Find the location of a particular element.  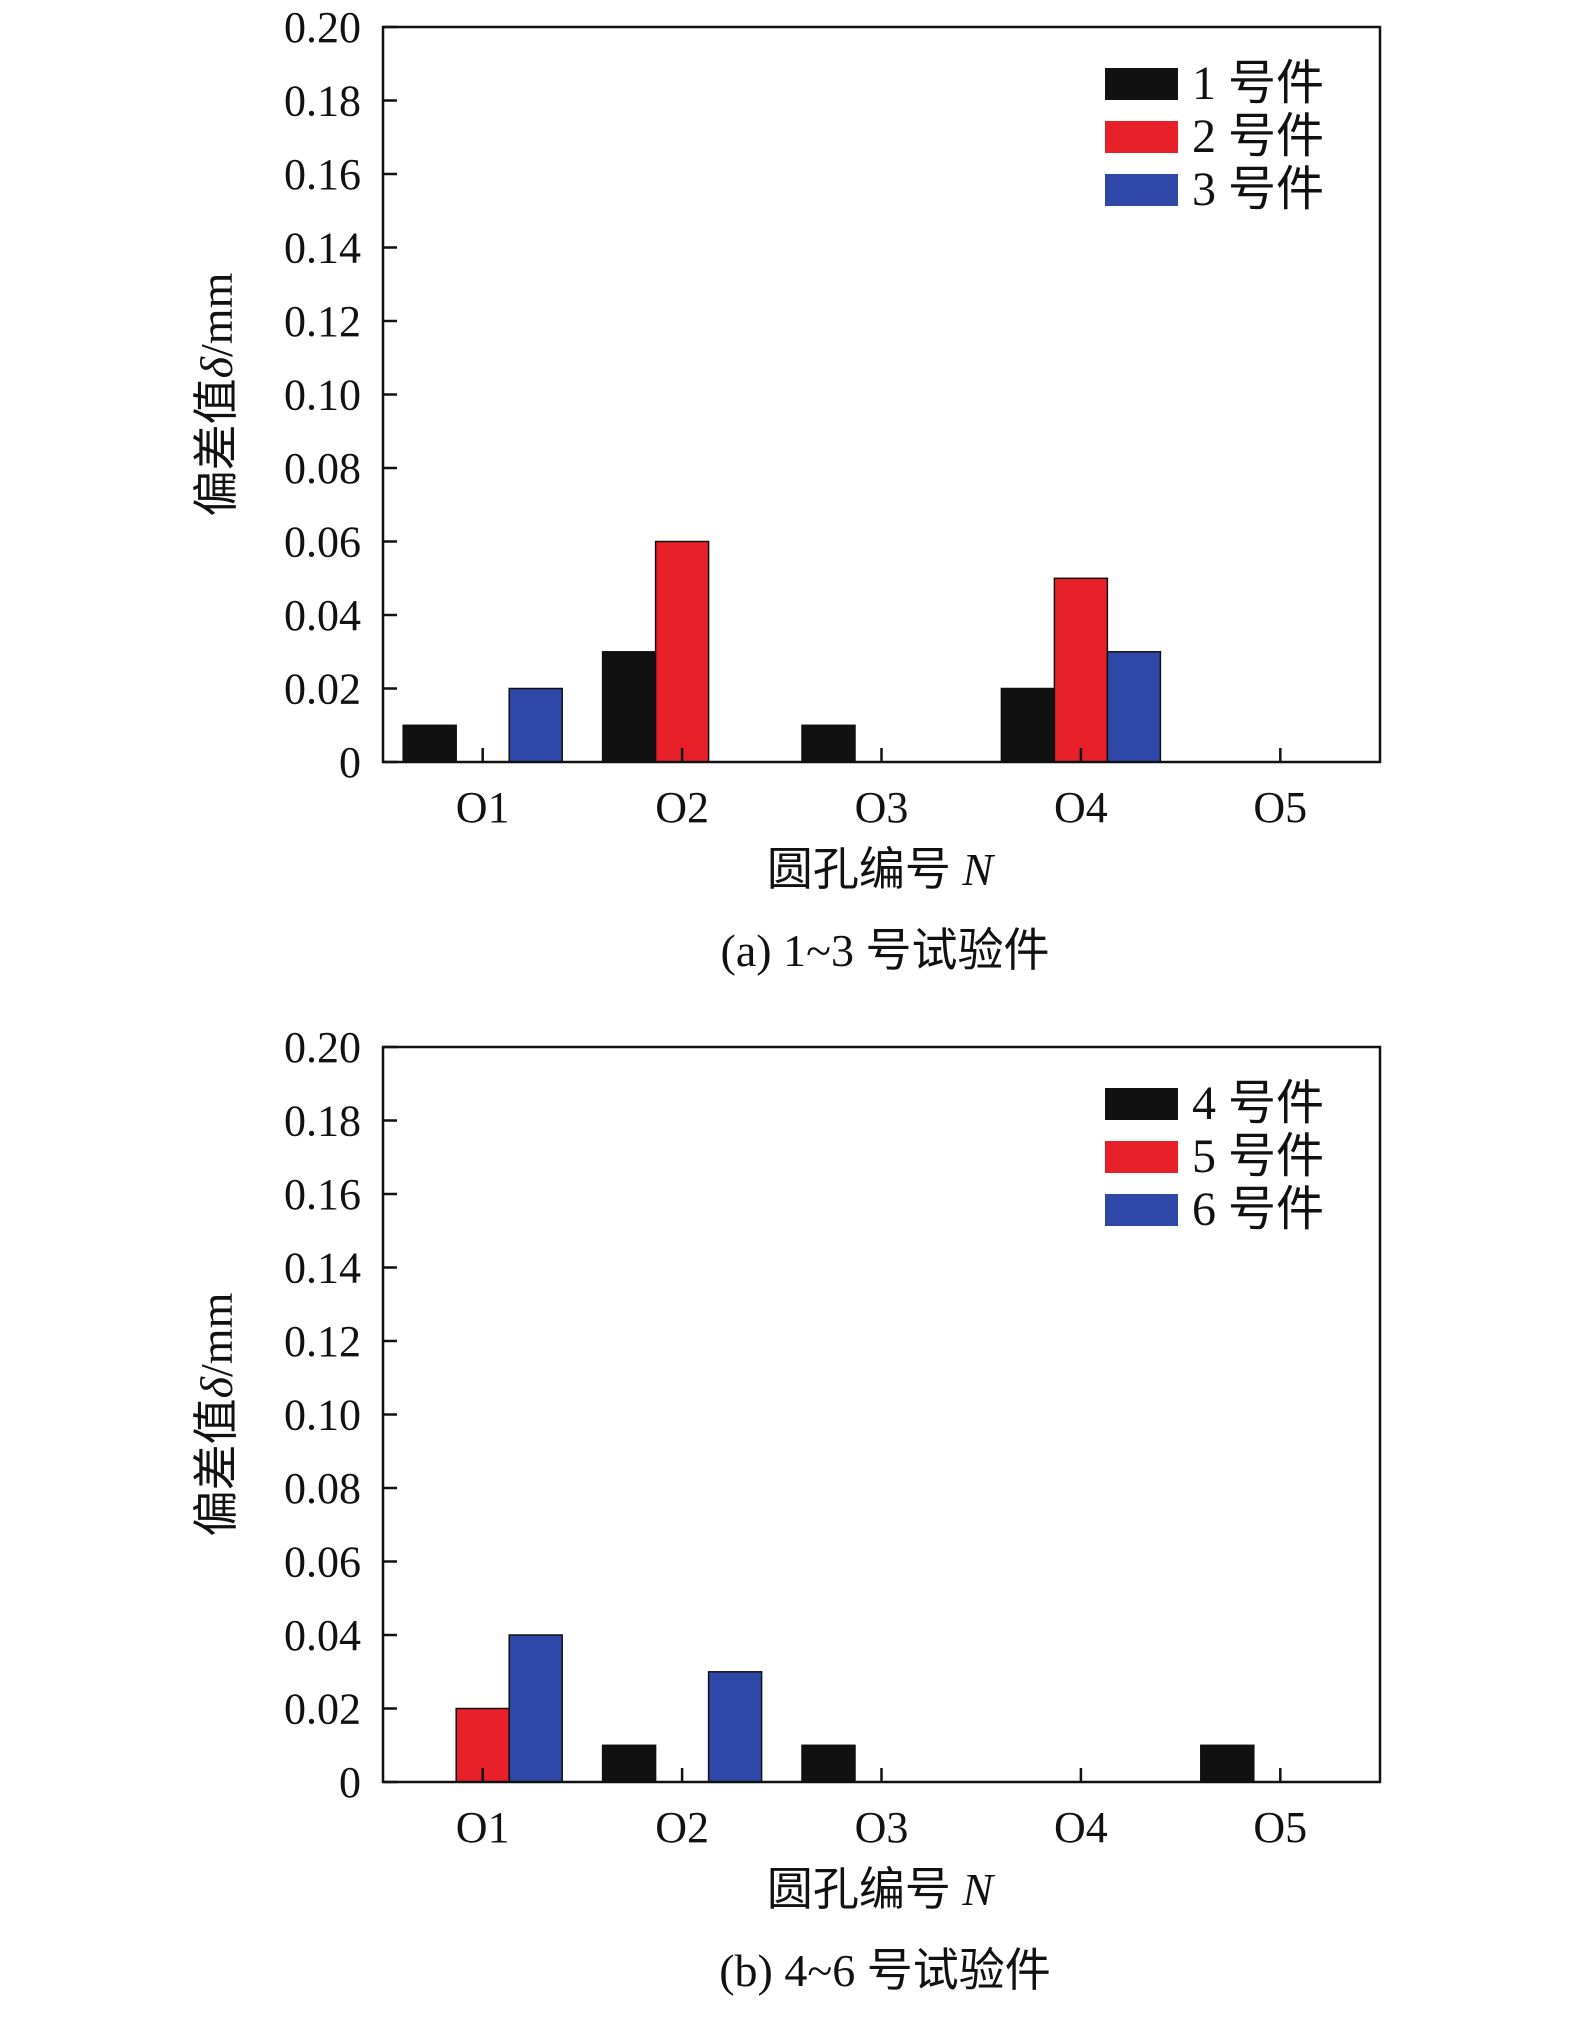

figure-caption-a: (a) 1~3 号试验件 is located at coordinates (885, 950).